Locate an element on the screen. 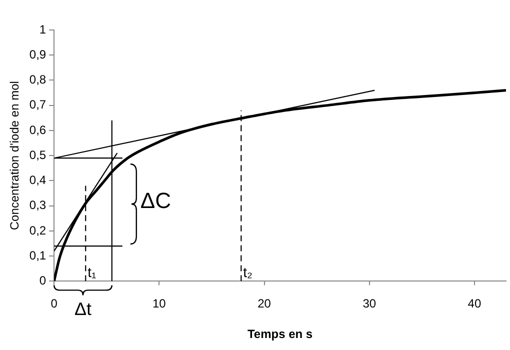 This screenshot has width=510, height=350. y-tick-label: 0,6 is located at coordinates (37, 129).